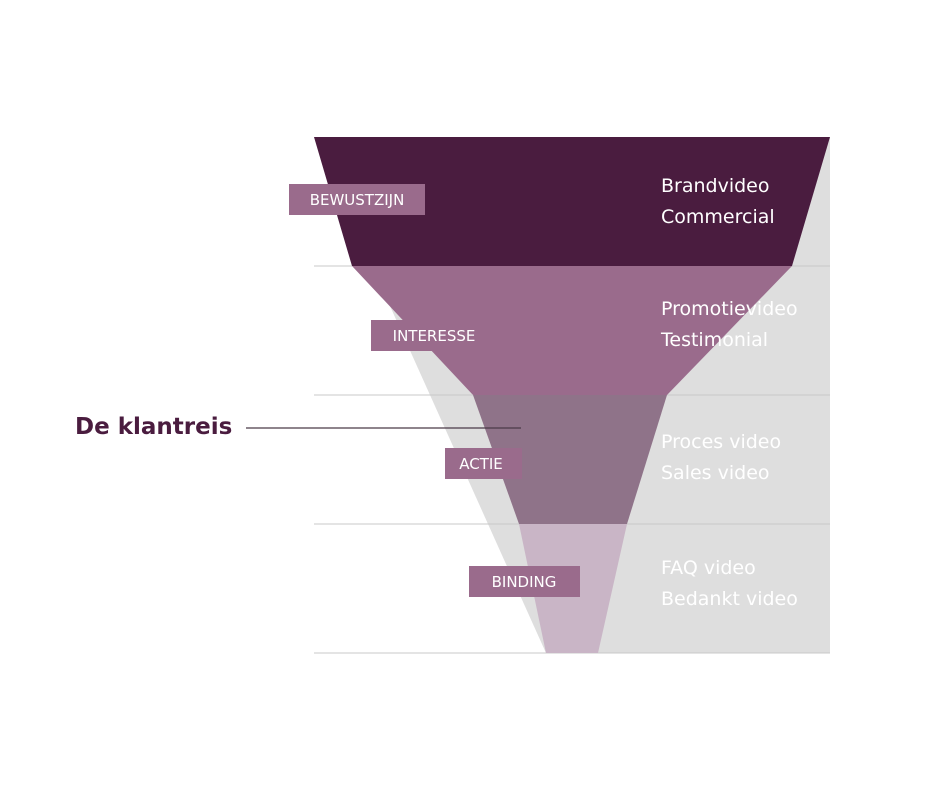 This screenshot has width=940, height=788. Describe the element at coordinates (729, 583) in the screenshot. I see `video-list-binding: FAQ video Bedankt video` at that location.